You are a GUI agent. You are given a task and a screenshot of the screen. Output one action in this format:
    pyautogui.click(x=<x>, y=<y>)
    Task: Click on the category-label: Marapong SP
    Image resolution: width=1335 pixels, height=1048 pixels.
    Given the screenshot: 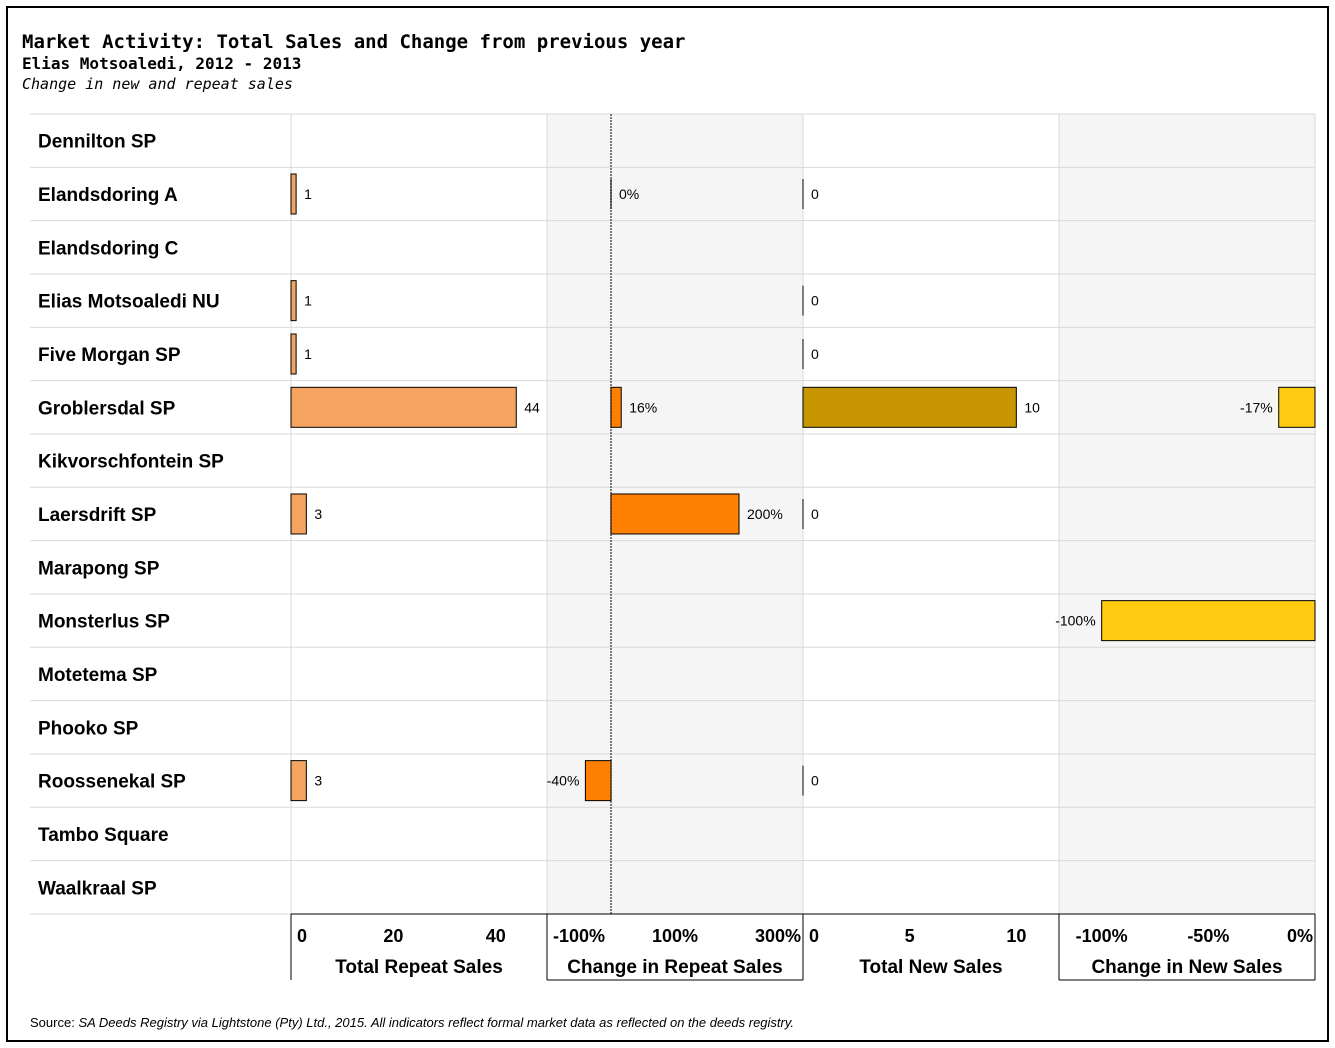 What is the action you would take?
    pyautogui.click(x=99, y=568)
    